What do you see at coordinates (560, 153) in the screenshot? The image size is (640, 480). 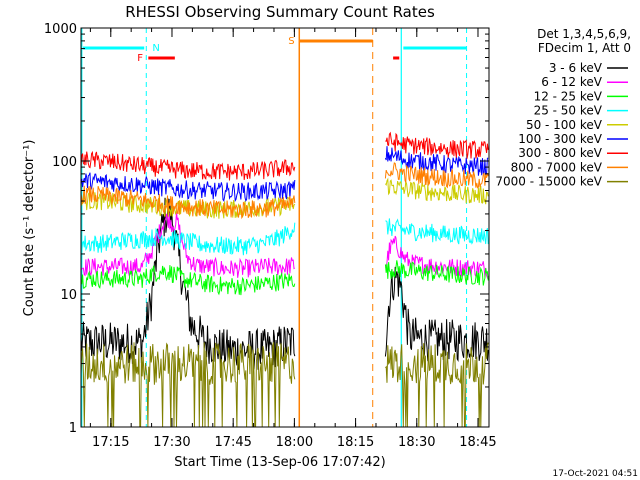 I see `legend-label-7: 300 - 800 keV` at bounding box center [560, 153].